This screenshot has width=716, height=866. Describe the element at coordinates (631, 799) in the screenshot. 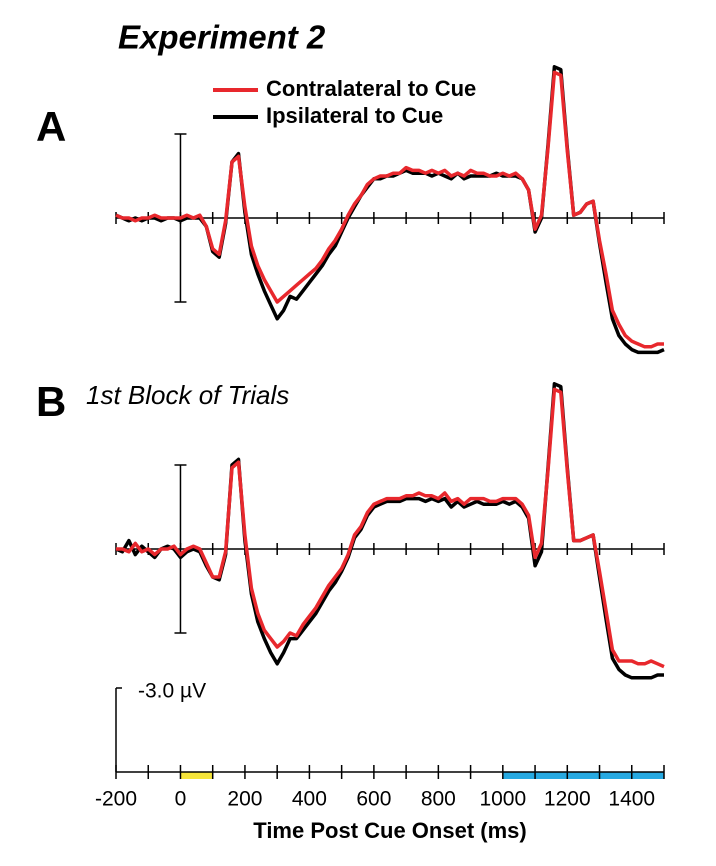

I see `x-tick-label: 1400` at that location.